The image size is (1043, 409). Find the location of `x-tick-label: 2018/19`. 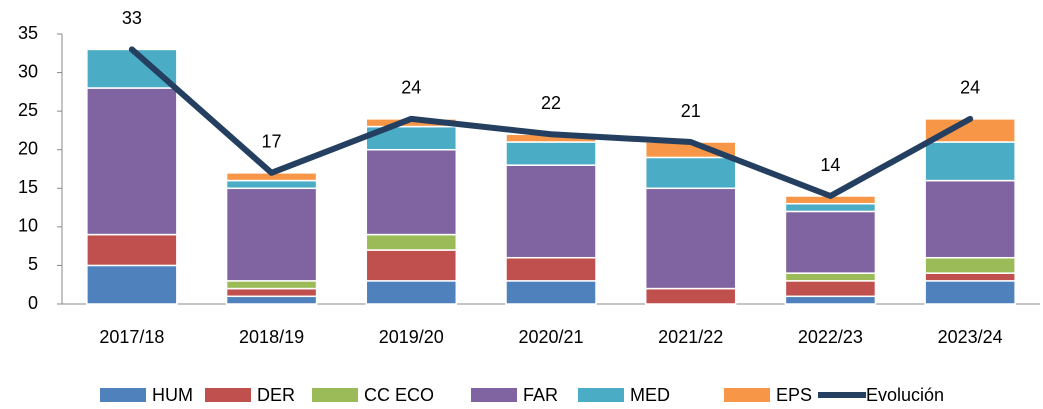

x-tick-label: 2018/19 is located at coordinates (271, 337).